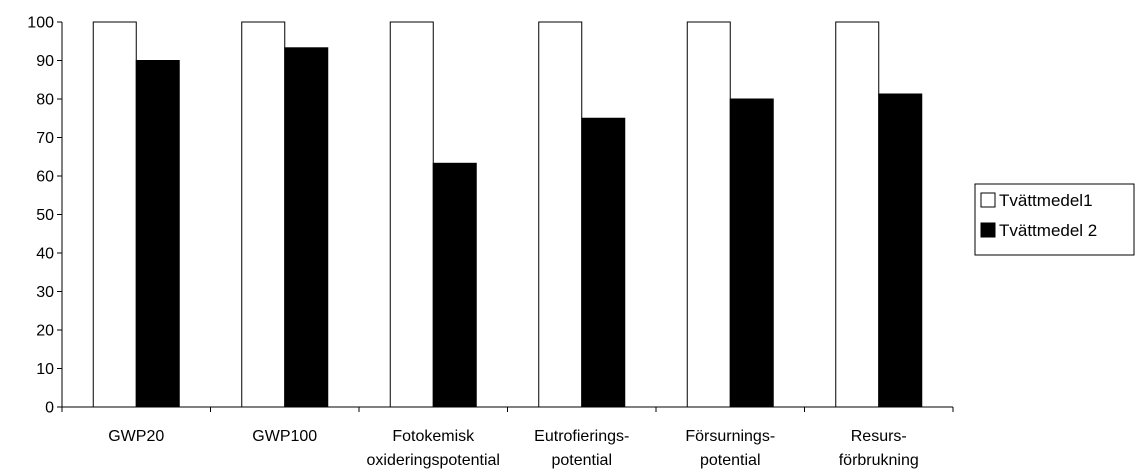 Image resolution: width=1139 pixels, height=475 pixels. I want to click on legend-box, so click(1054, 219).